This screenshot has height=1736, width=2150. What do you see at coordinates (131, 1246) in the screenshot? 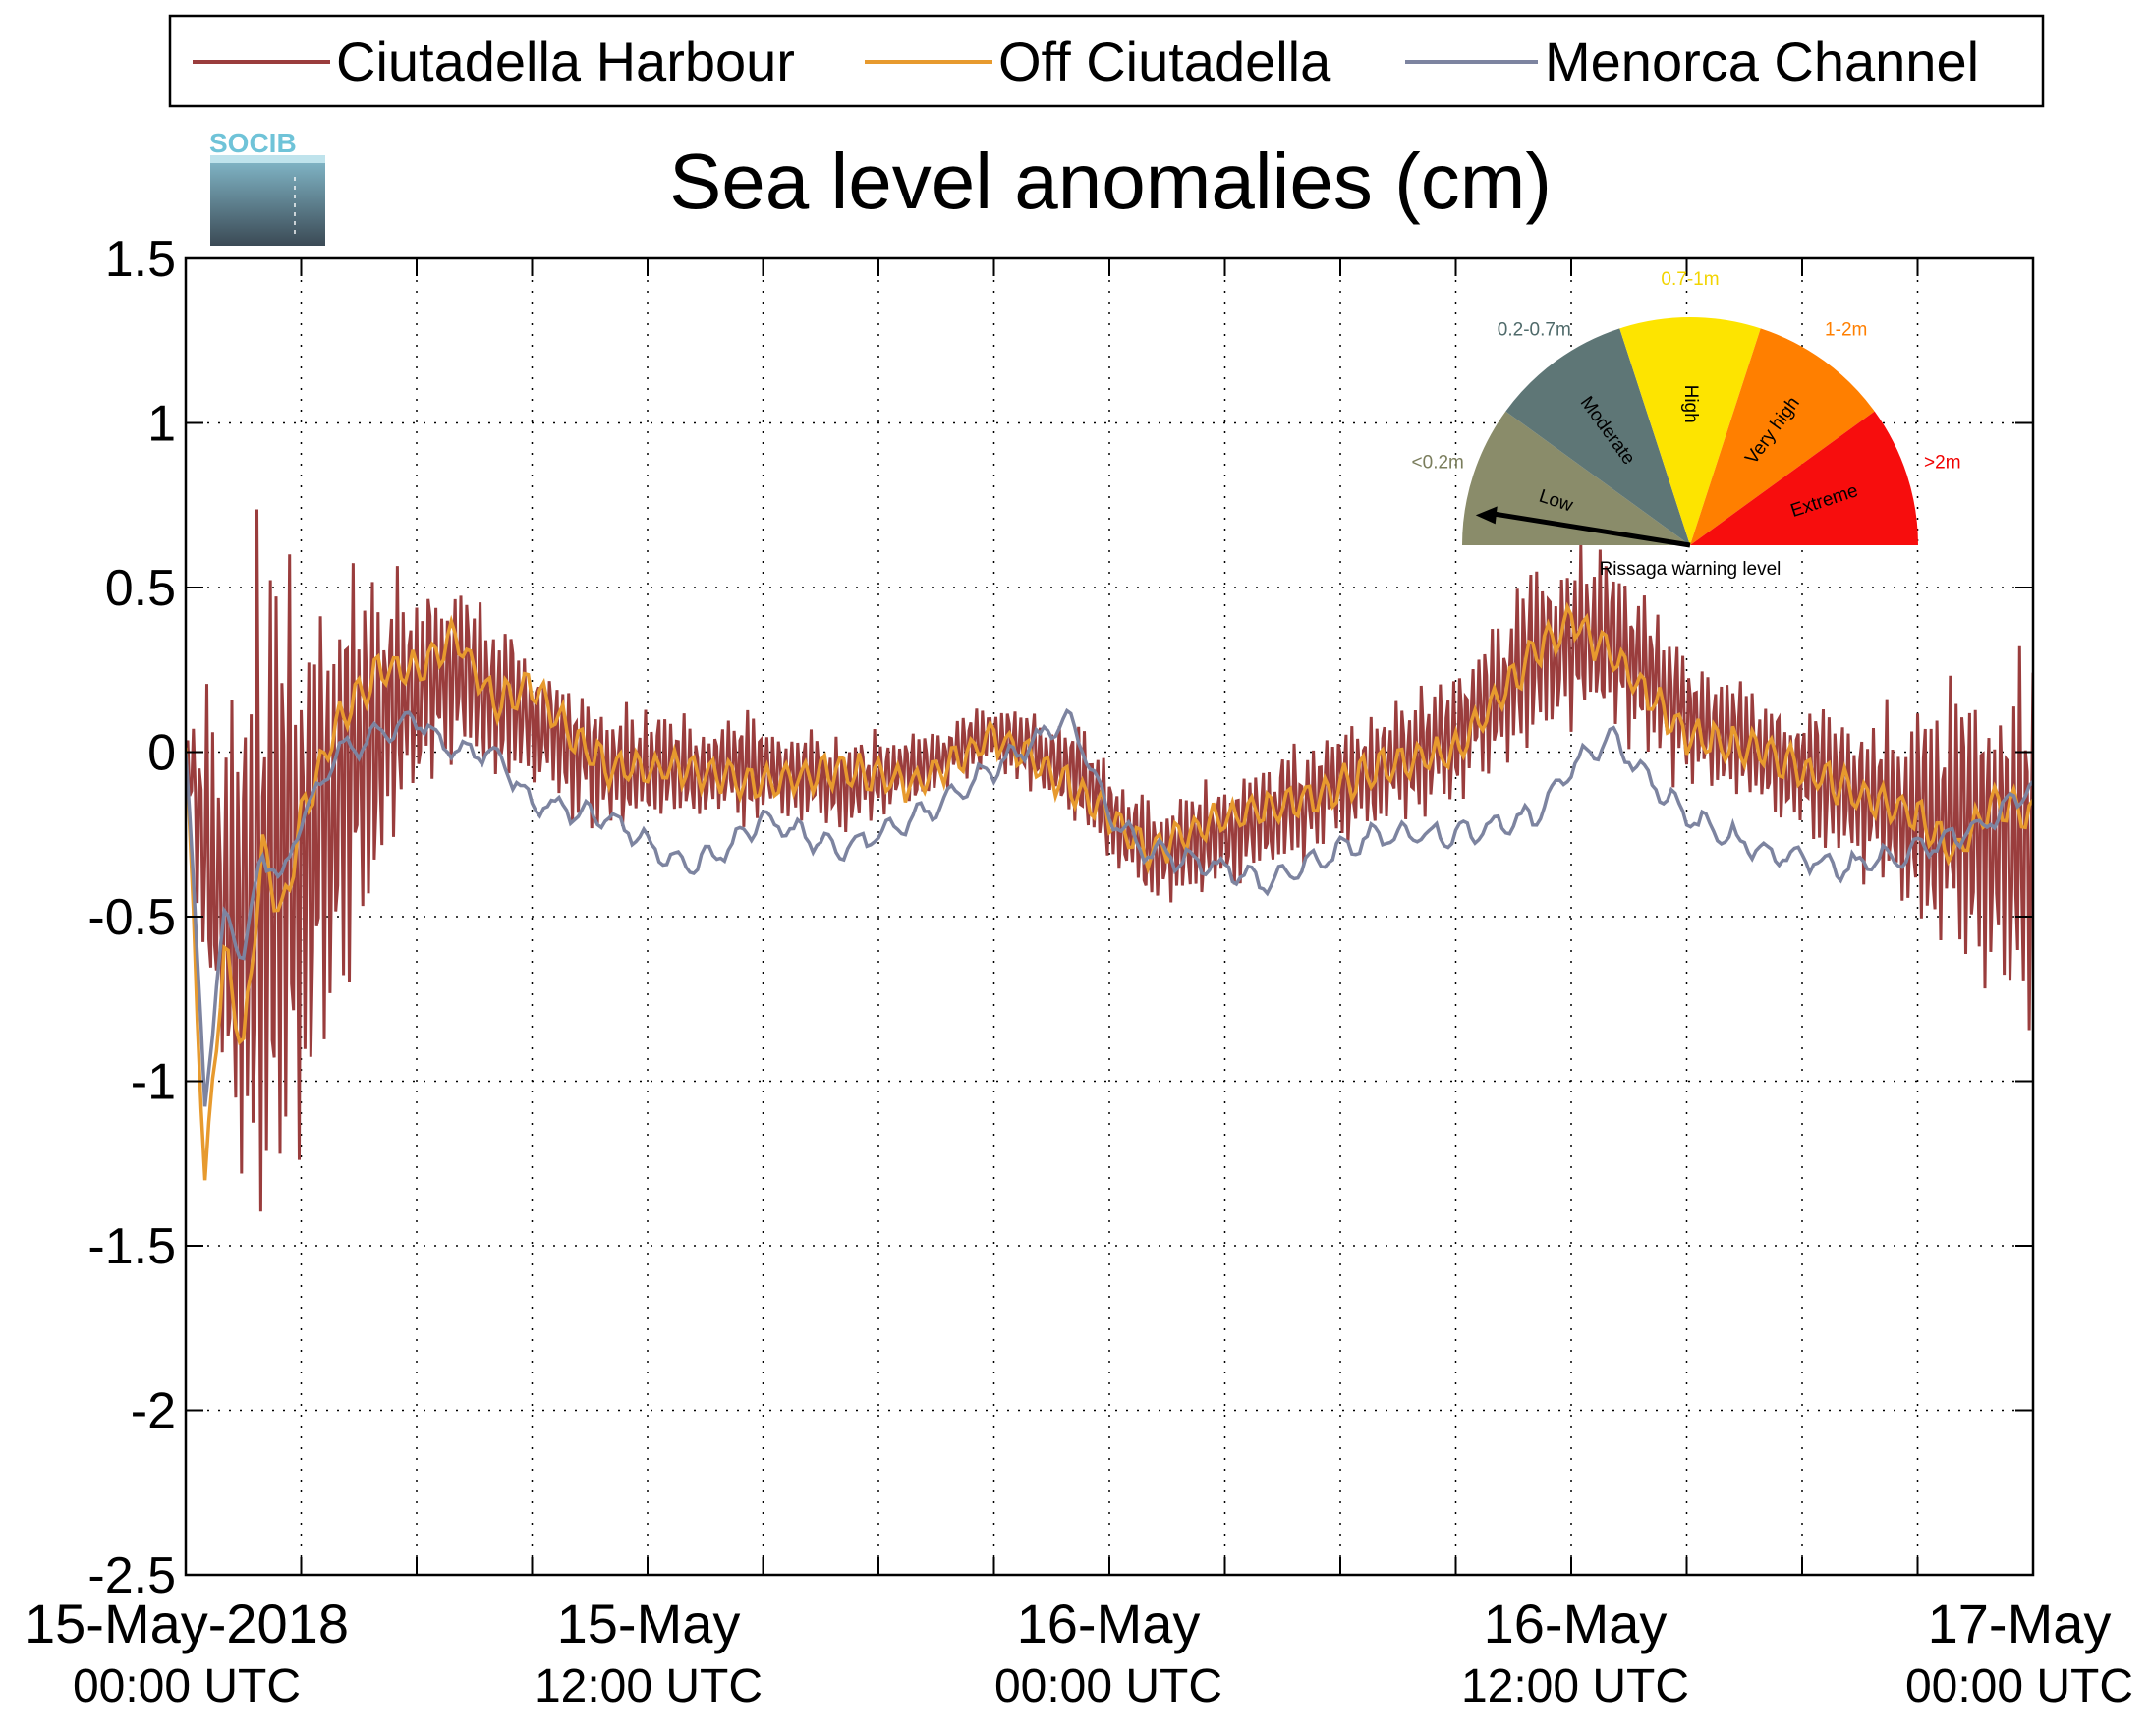
I see `y-tick-label: -1.5` at bounding box center [131, 1246].